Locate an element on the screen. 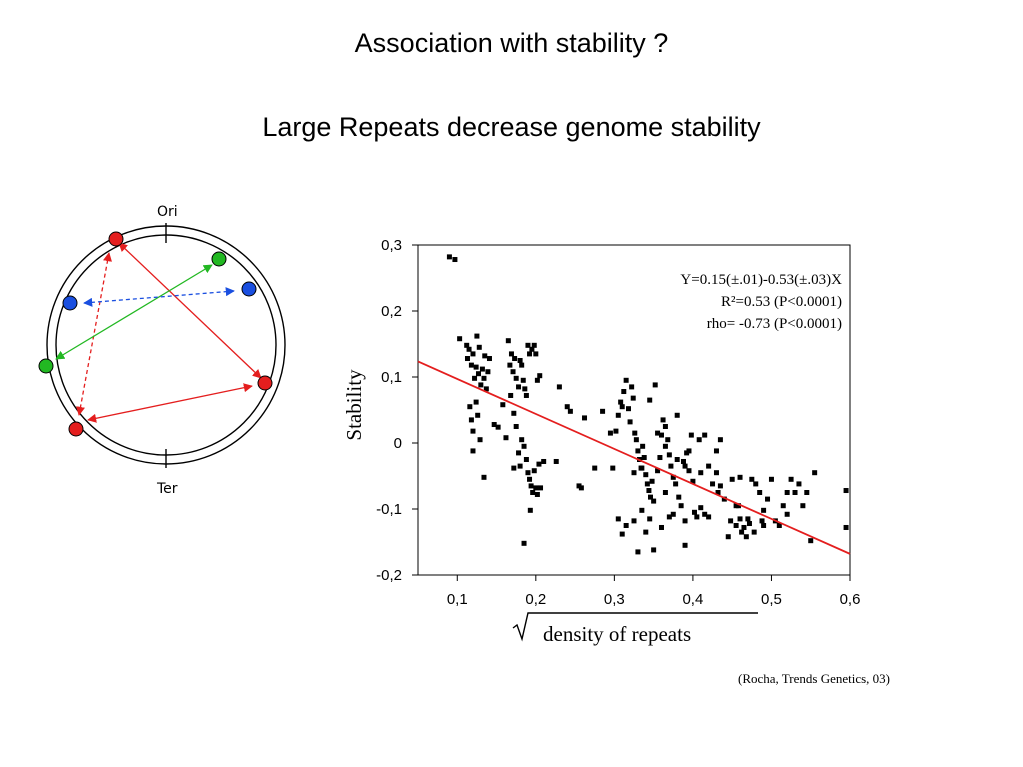 The height and width of the screenshot is (767, 1023). chromosome-inner-ring is located at coordinates (166, 345).